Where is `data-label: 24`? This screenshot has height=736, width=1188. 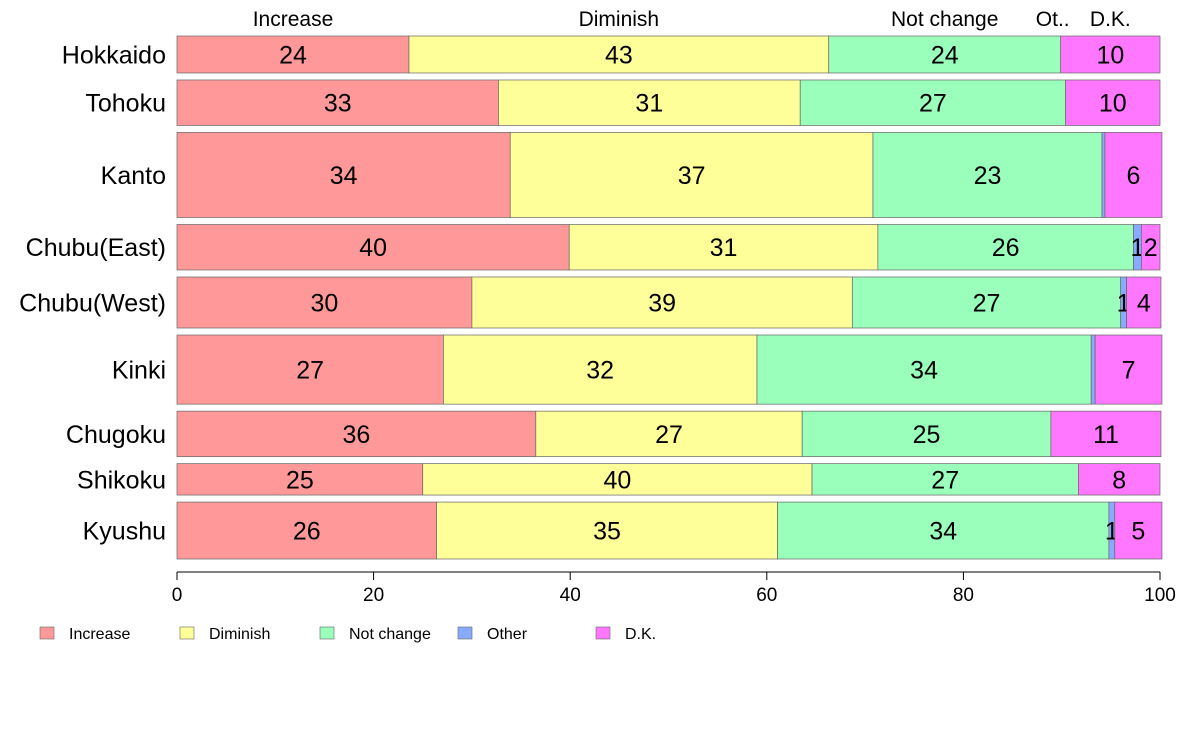 data-label: 24 is located at coordinates (945, 55).